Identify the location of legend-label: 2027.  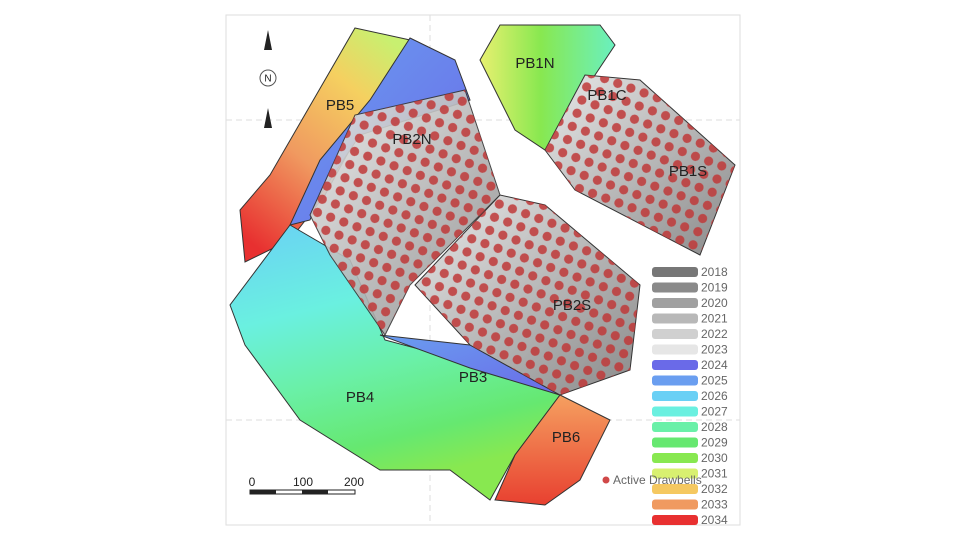
(714, 412).